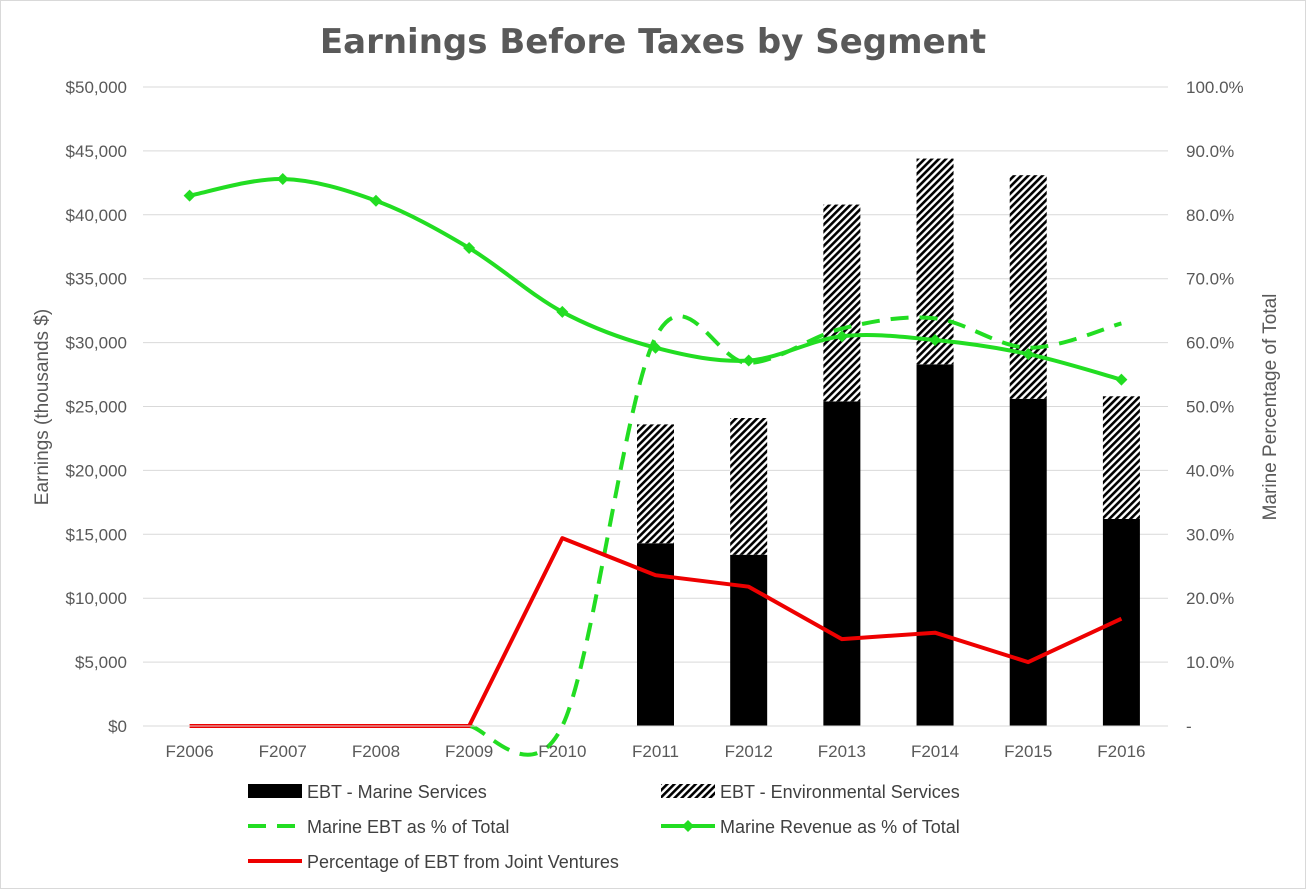 The image size is (1306, 889). Describe the element at coordinates (117, 726) in the screenshot. I see `left-tick-label: $0` at that location.